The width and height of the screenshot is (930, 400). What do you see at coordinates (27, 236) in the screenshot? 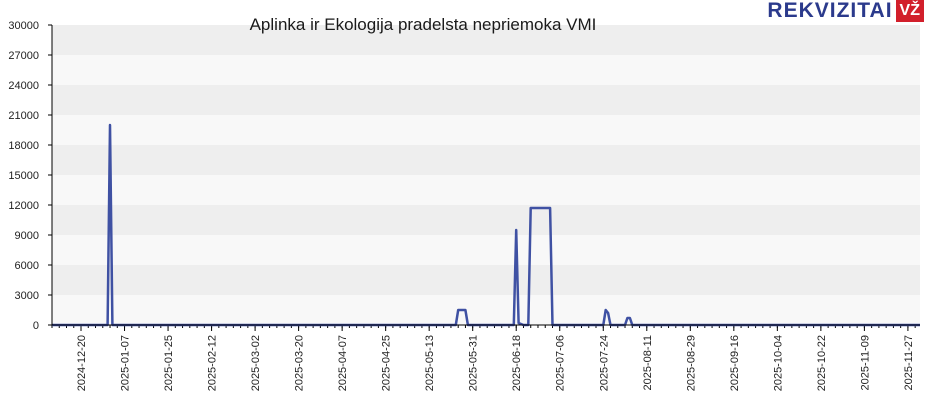
I see `y-tick-label: 9000` at bounding box center [27, 236].